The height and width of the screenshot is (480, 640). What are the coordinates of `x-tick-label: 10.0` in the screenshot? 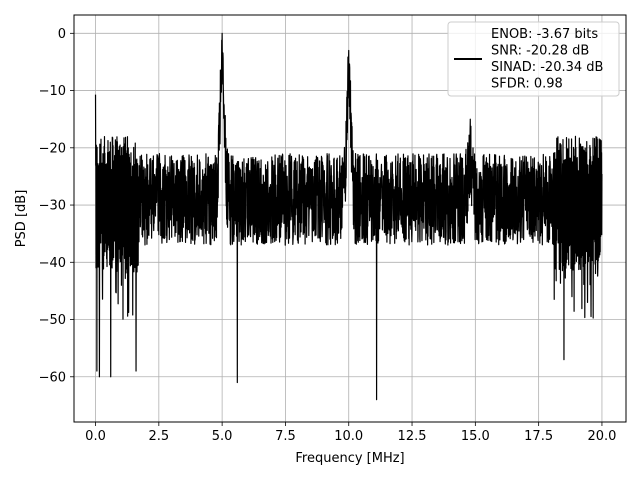 It's located at (348, 436).